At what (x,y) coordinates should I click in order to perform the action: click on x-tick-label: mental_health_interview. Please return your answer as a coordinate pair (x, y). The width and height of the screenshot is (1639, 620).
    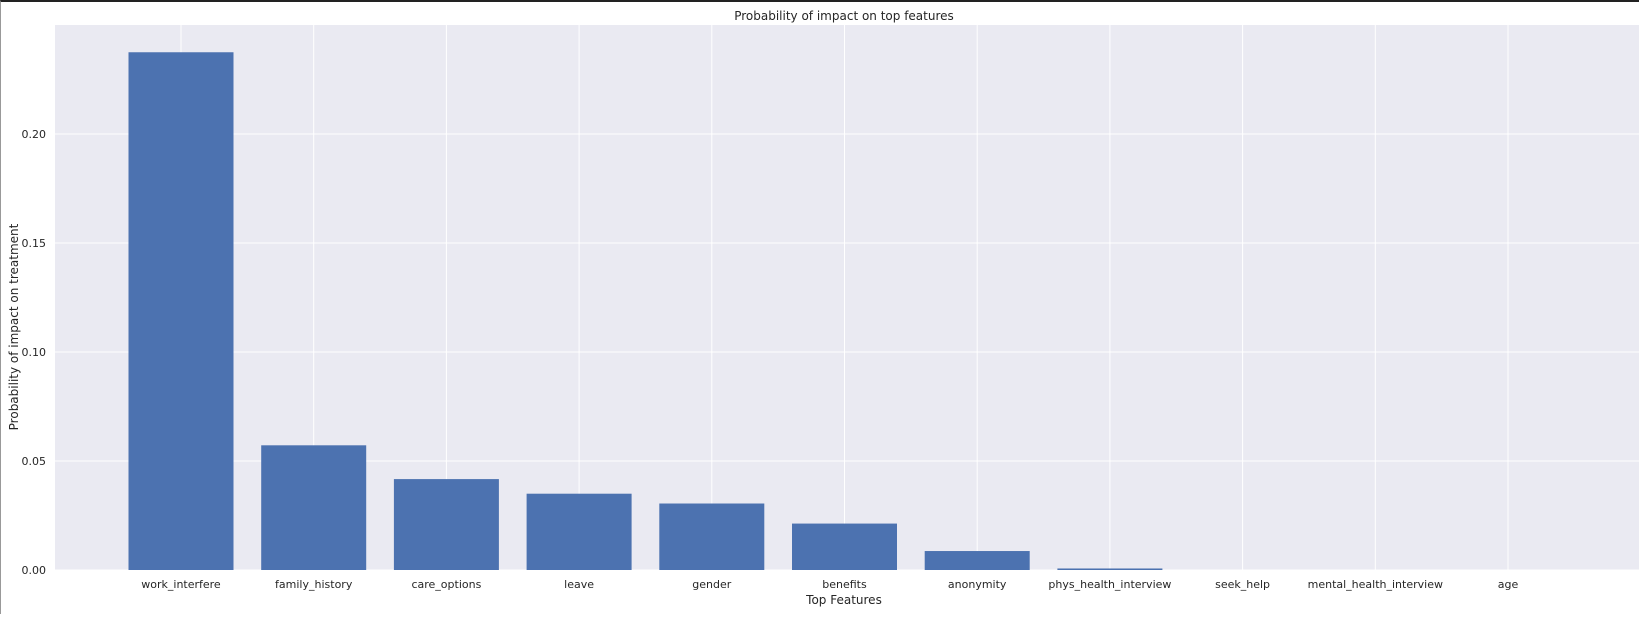
    Looking at the image, I should click on (1375, 584).